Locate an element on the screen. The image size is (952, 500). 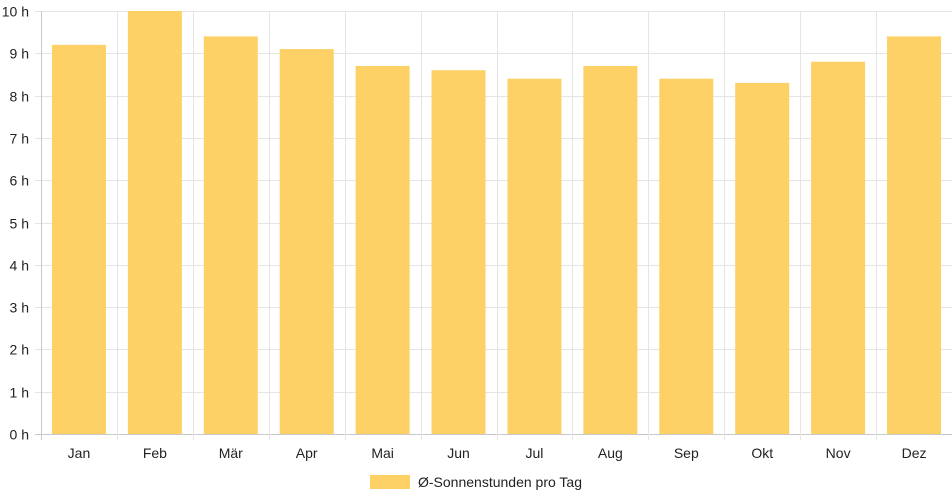
y-tick-label: 0 h is located at coordinates (19, 435).